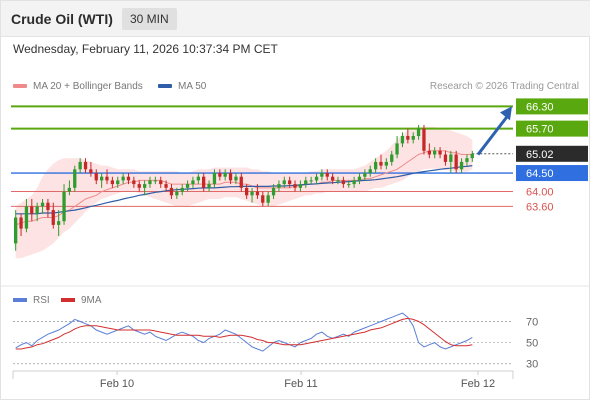 This screenshot has width=590, height=400. I want to click on timeframe-badge: 30 MIN, so click(149, 19).